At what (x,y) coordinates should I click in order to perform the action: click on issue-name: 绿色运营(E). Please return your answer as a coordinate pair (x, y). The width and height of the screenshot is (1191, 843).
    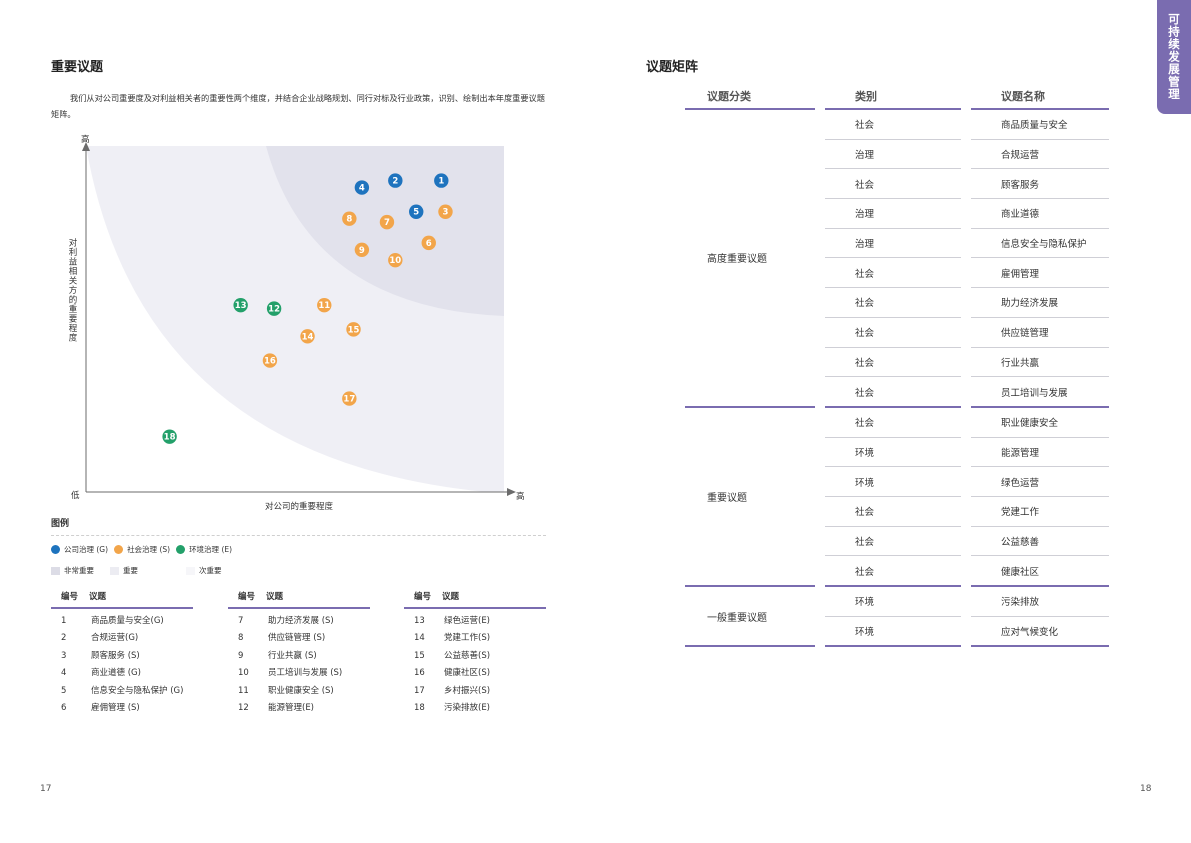
    Looking at the image, I should click on (467, 621).